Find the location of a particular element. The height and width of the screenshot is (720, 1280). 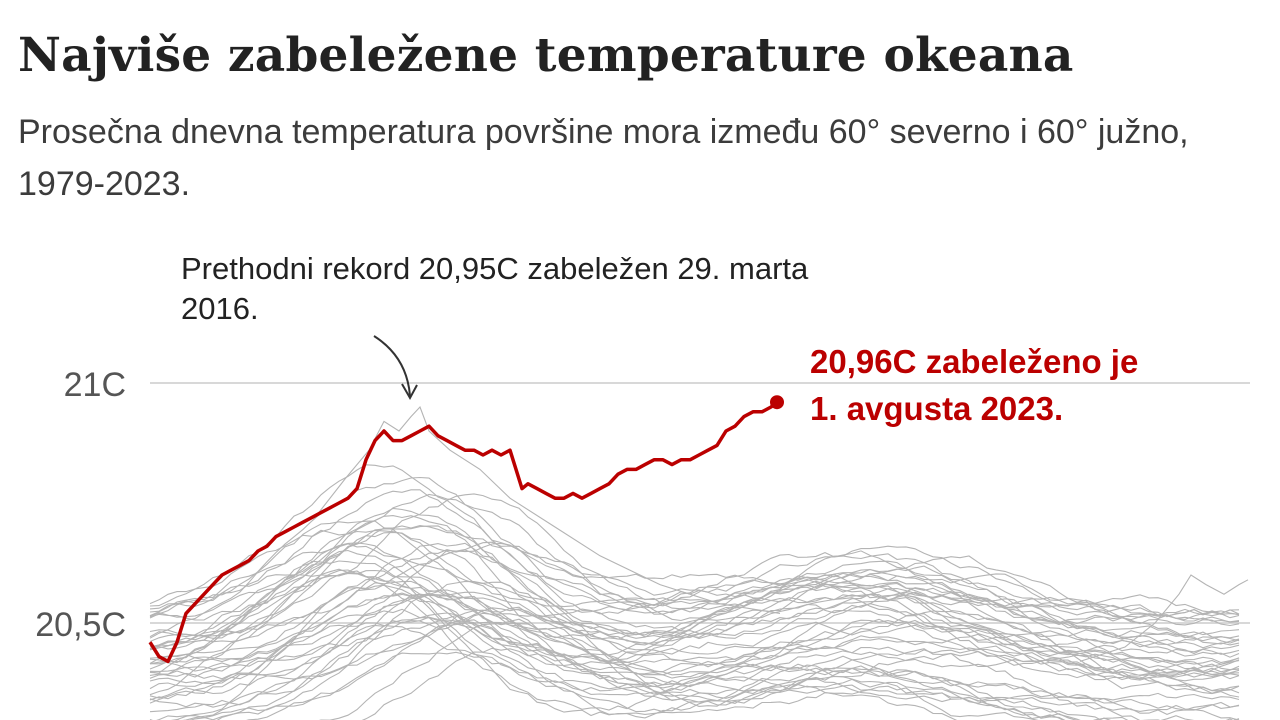

annotation-previous-record: 2016. is located at coordinates (220, 308).